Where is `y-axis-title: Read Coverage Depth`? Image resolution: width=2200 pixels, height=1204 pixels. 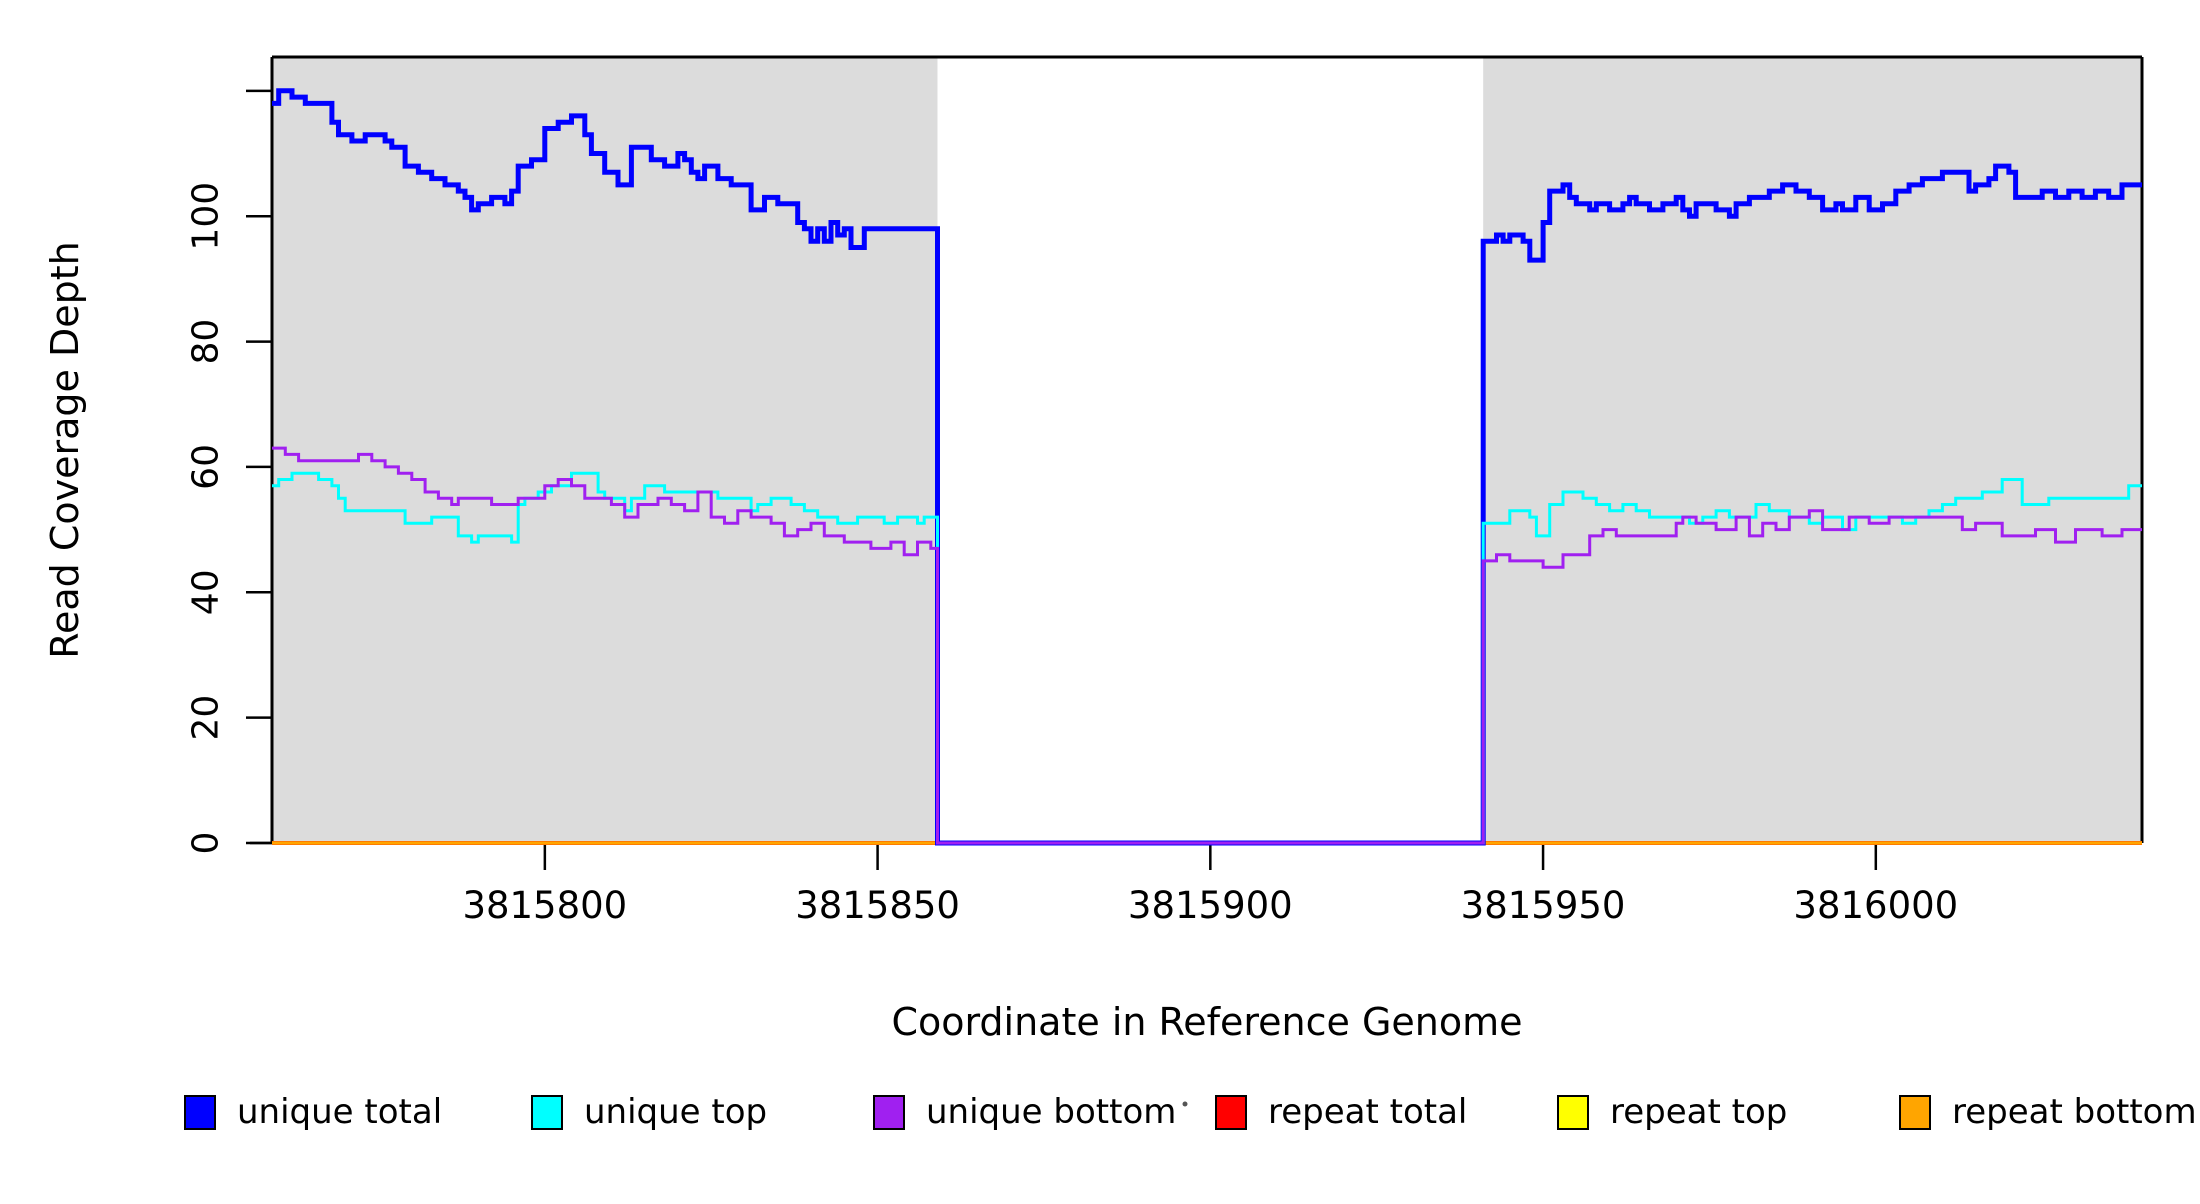 y-axis-title: Read Coverage Depth is located at coordinates (65, 449).